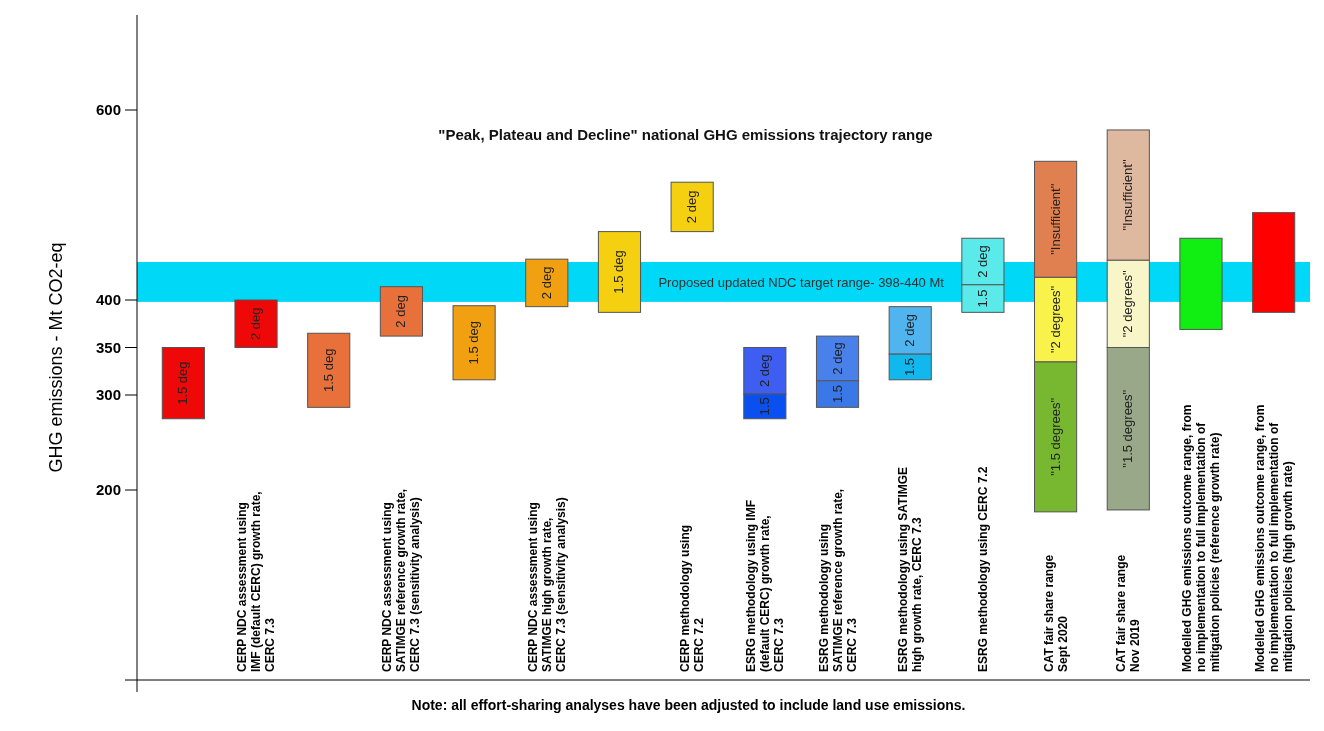 The height and width of the screenshot is (731, 1324). What do you see at coordinates (1055, 319) in the screenshot?
I see `series-label: "2 degrees"` at bounding box center [1055, 319].